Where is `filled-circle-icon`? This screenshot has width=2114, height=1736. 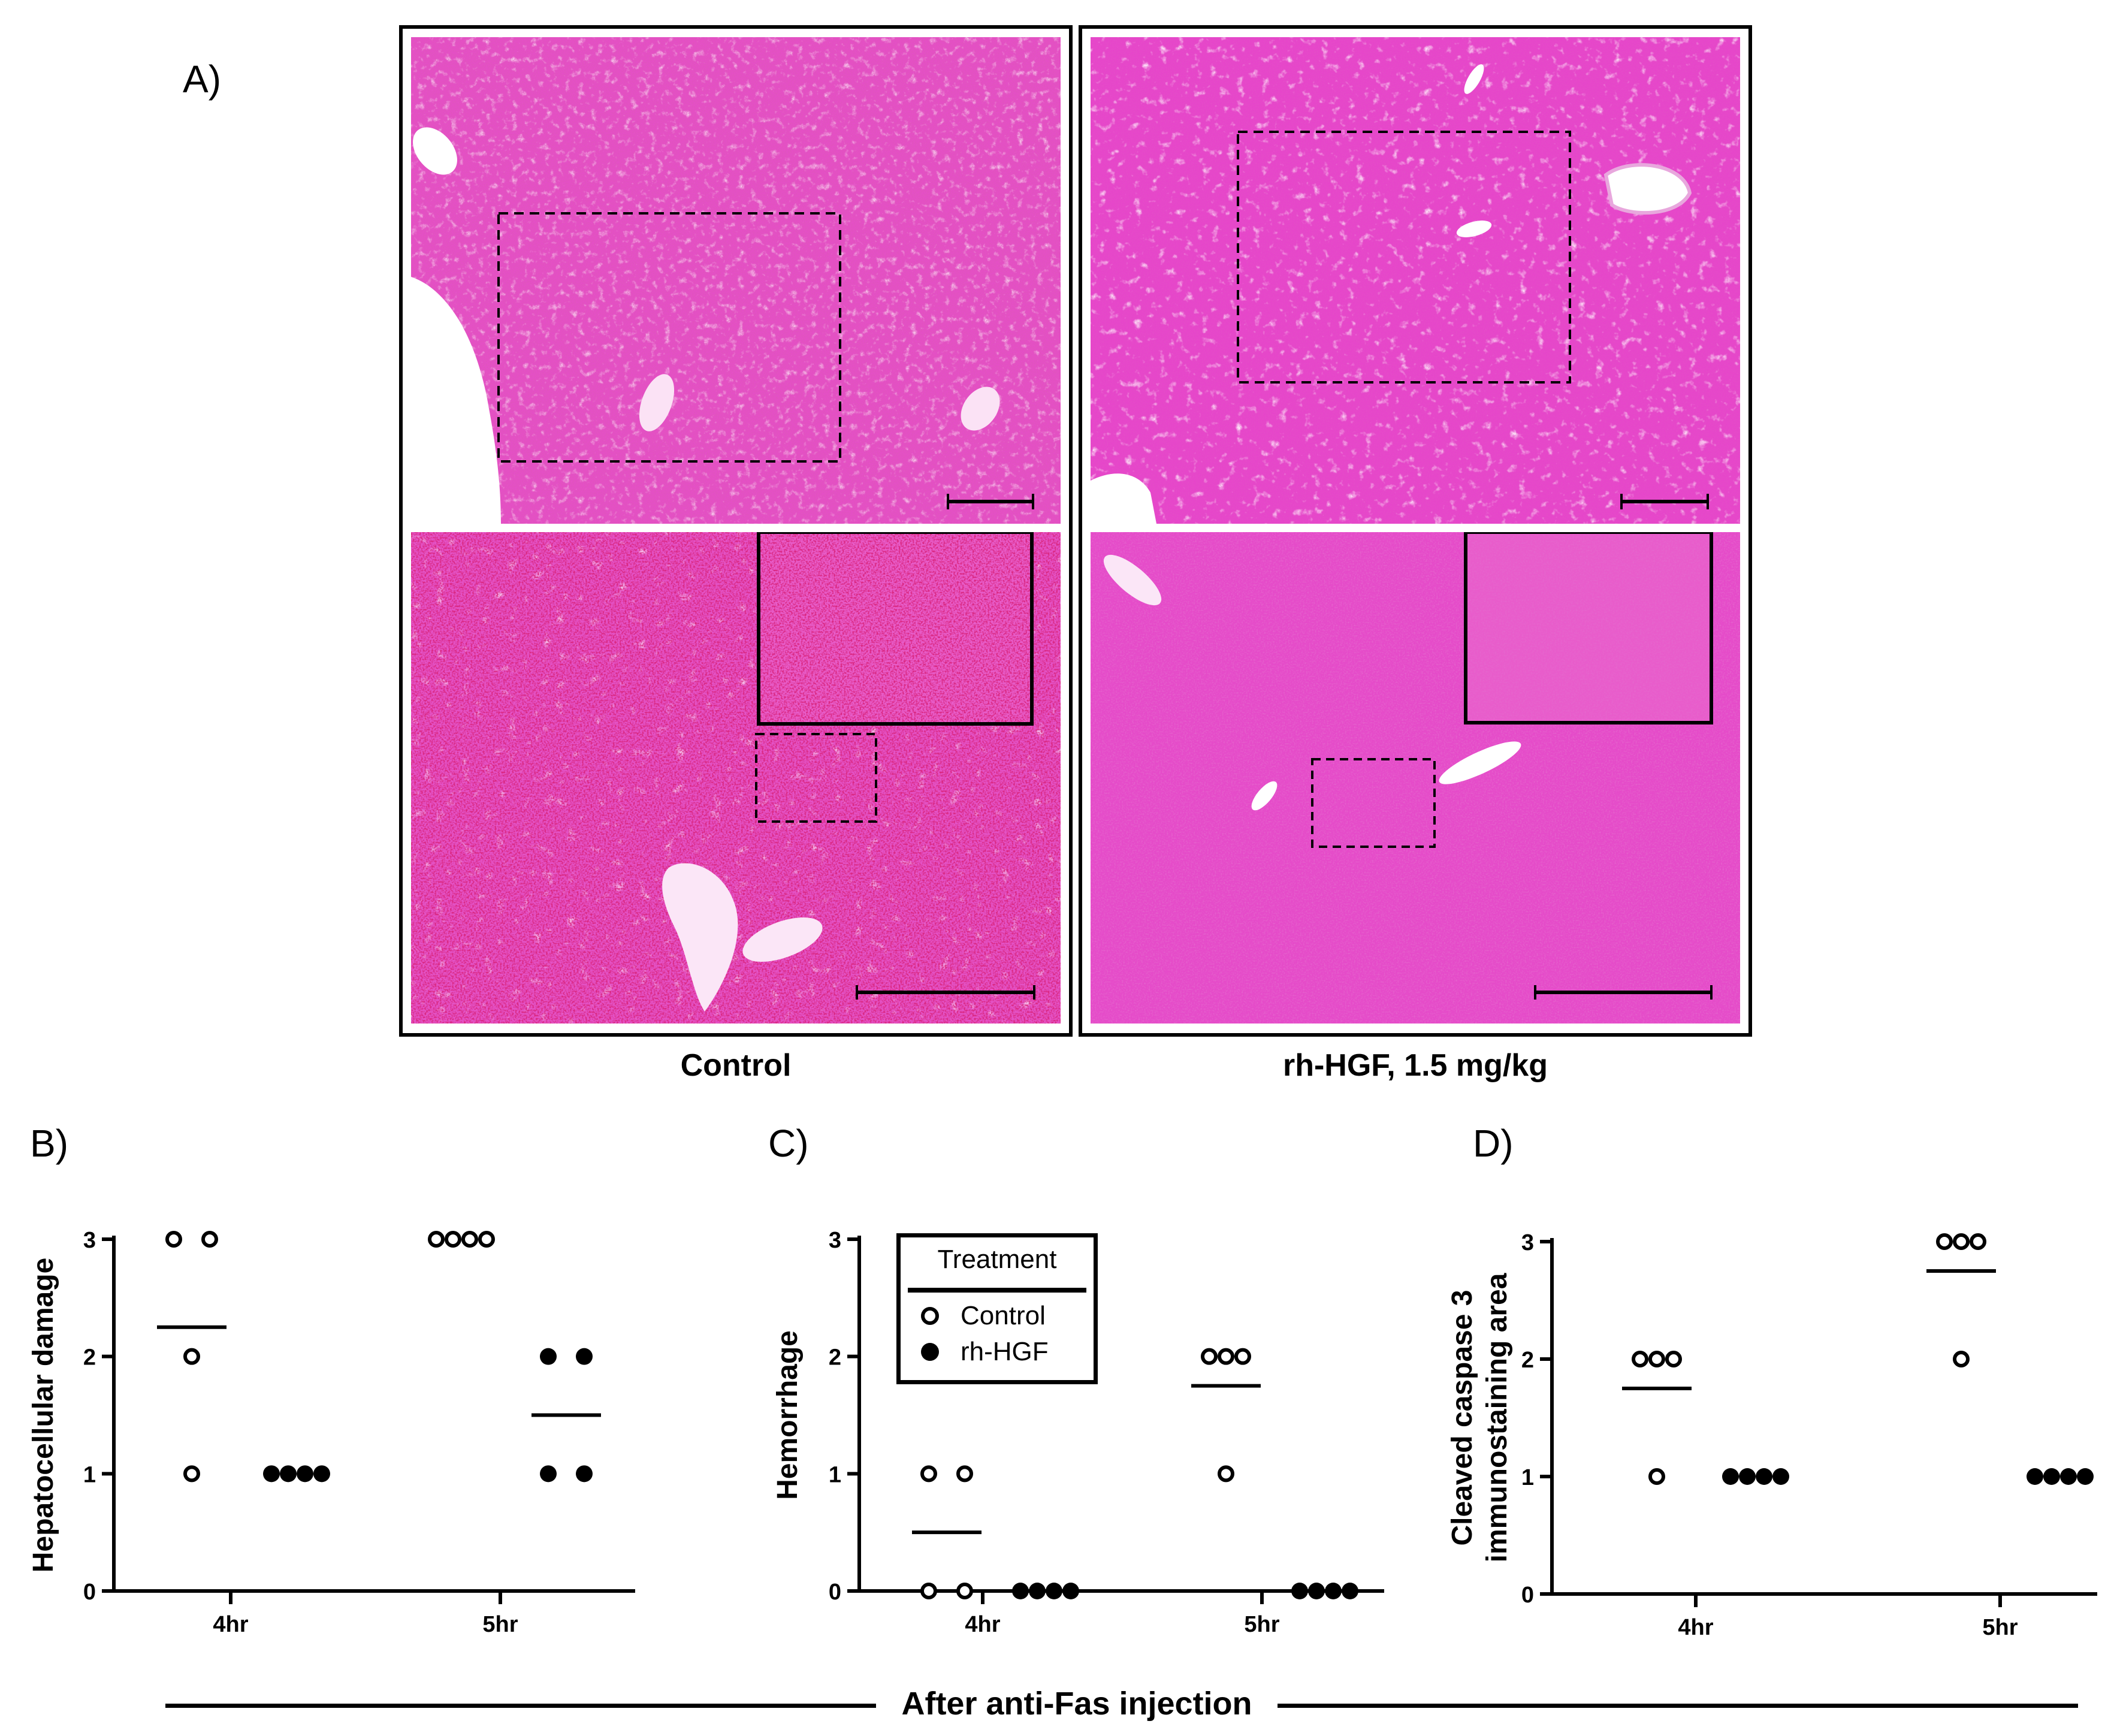 filled-circle-icon is located at coordinates (930, 1352).